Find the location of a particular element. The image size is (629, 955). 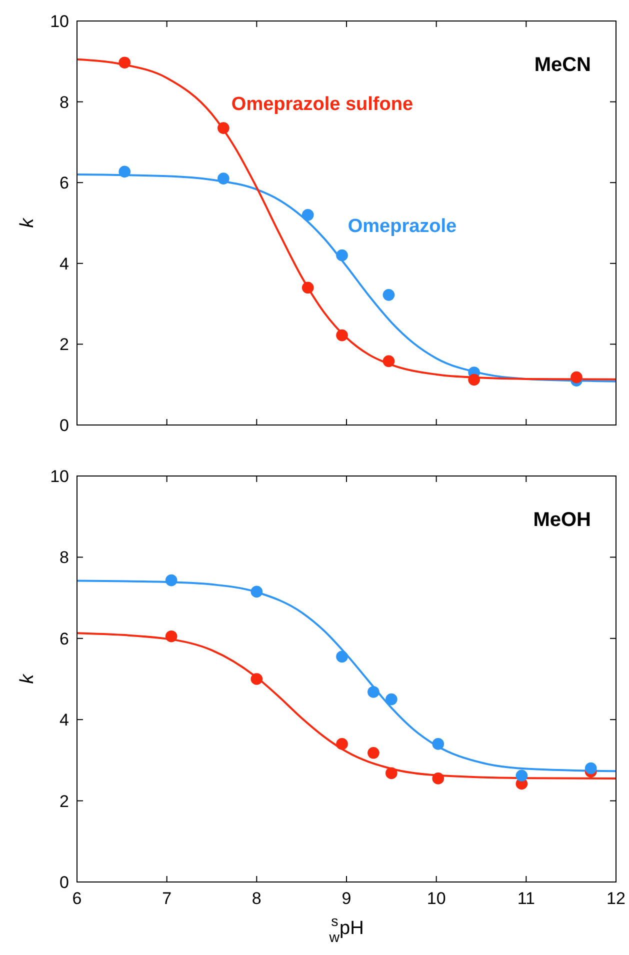

x-tick-label: 9 is located at coordinates (347, 898).